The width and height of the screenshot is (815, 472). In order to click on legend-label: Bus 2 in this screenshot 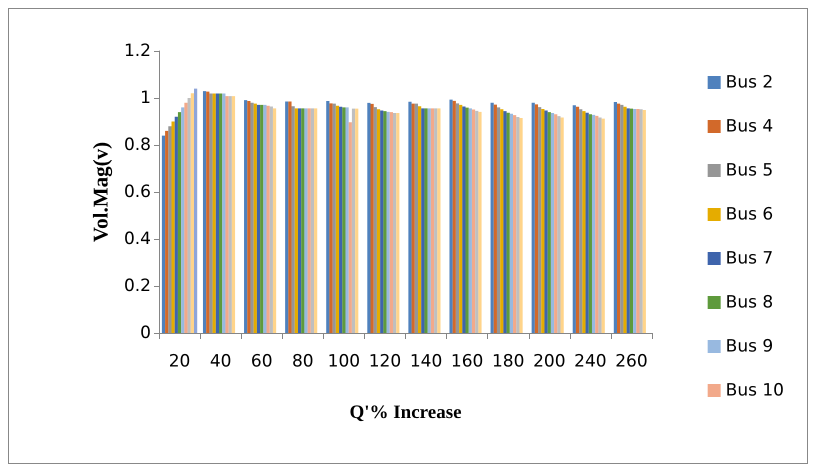, I will do `click(750, 82)`.